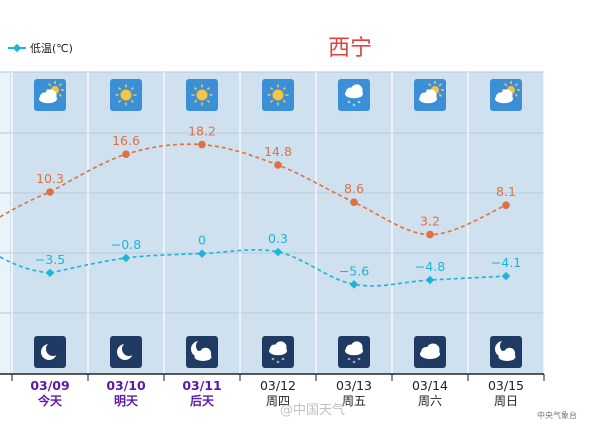  I want to click on high-line-leadin, so click(25, 204).